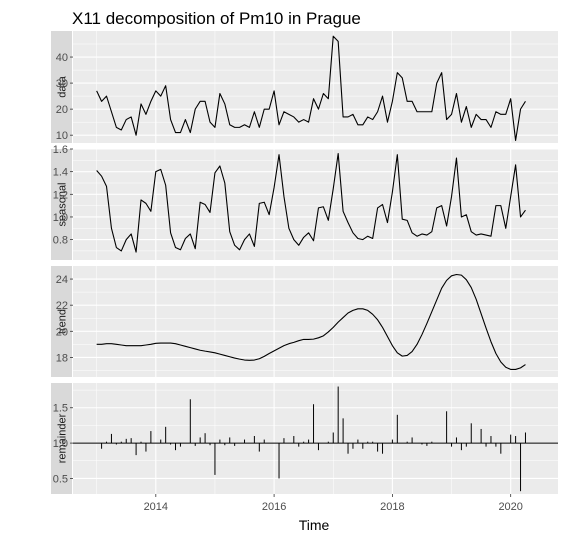  Describe the element at coordinates (216, 18) in the screenshot. I see `chart-title: X11 decomposition of Pm10 in Prague` at that location.